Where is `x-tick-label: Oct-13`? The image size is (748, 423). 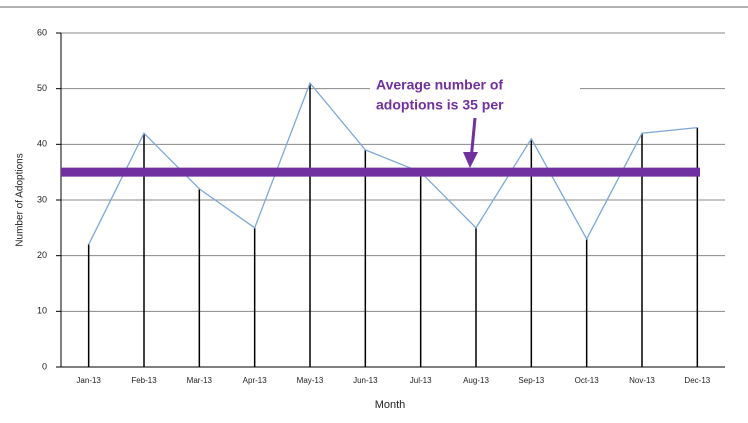 x-tick-label: Oct-13 is located at coordinates (587, 380).